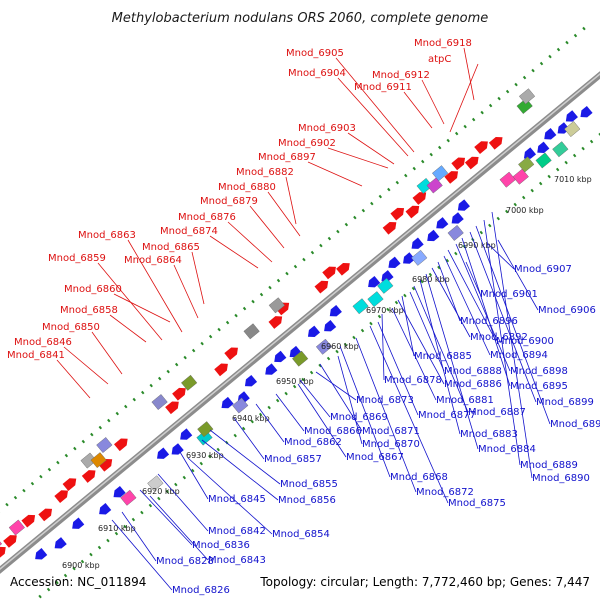 This screenshot has width=600, height=600. Describe the element at coordinates (77, 258) in the screenshot. I see `forward-gene-label: Mnod_6859` at that location.